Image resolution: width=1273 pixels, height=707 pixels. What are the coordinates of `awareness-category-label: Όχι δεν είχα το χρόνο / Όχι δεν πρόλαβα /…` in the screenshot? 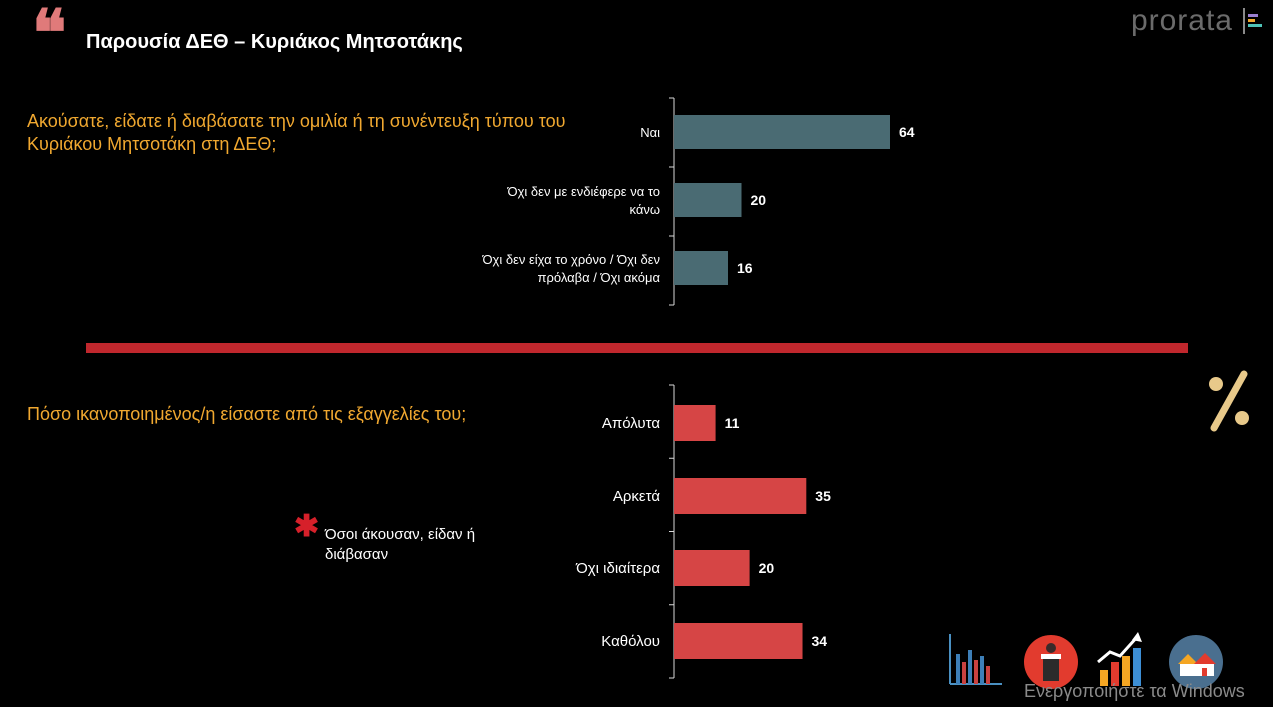 It's located at (570, 268).